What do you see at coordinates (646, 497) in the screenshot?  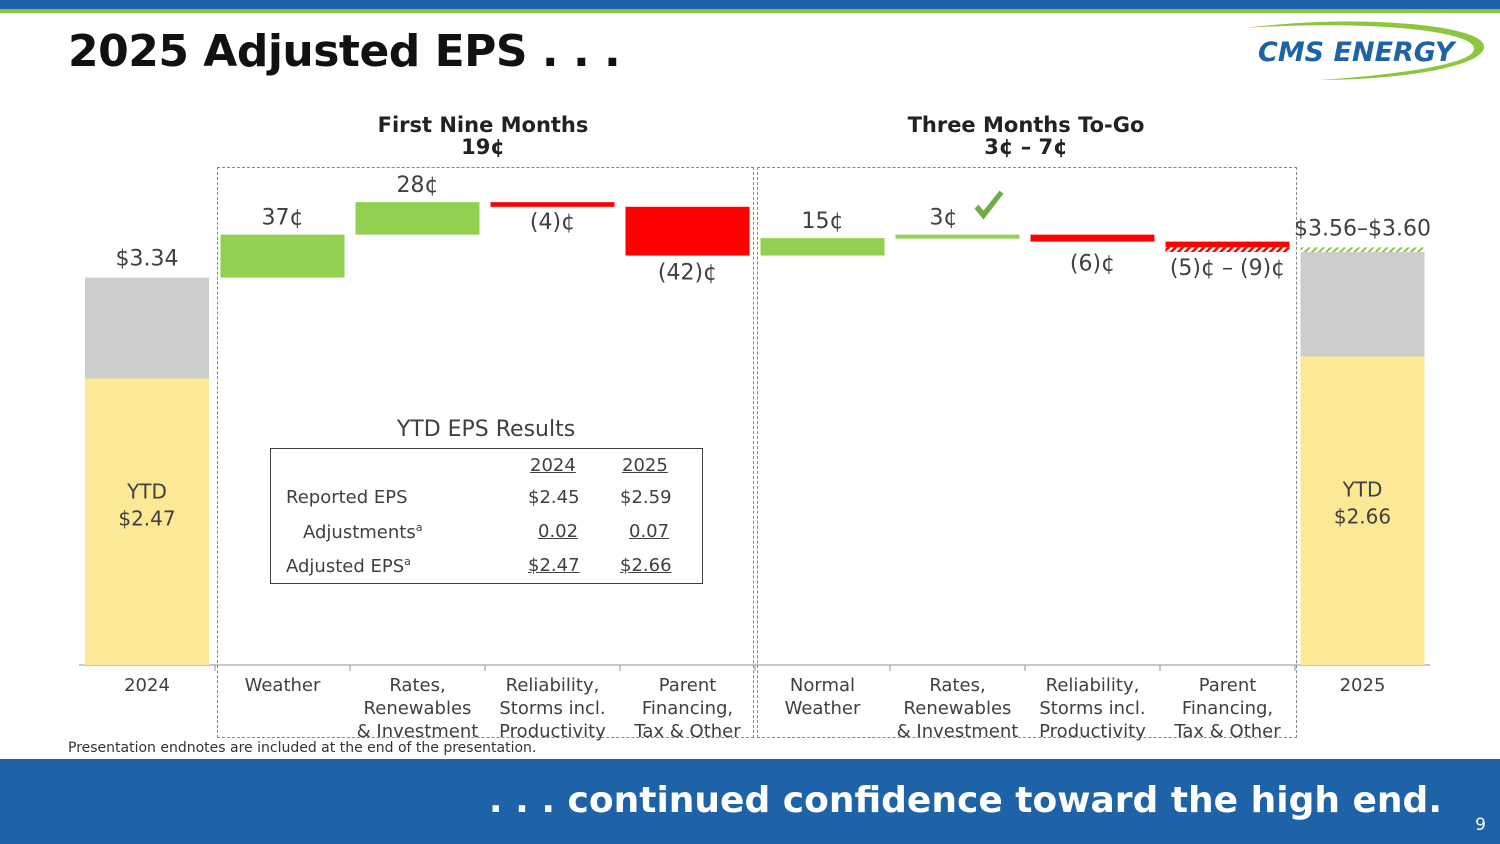 I see `cell-reported-2025: $2.59` at bounding box center [646, 497].